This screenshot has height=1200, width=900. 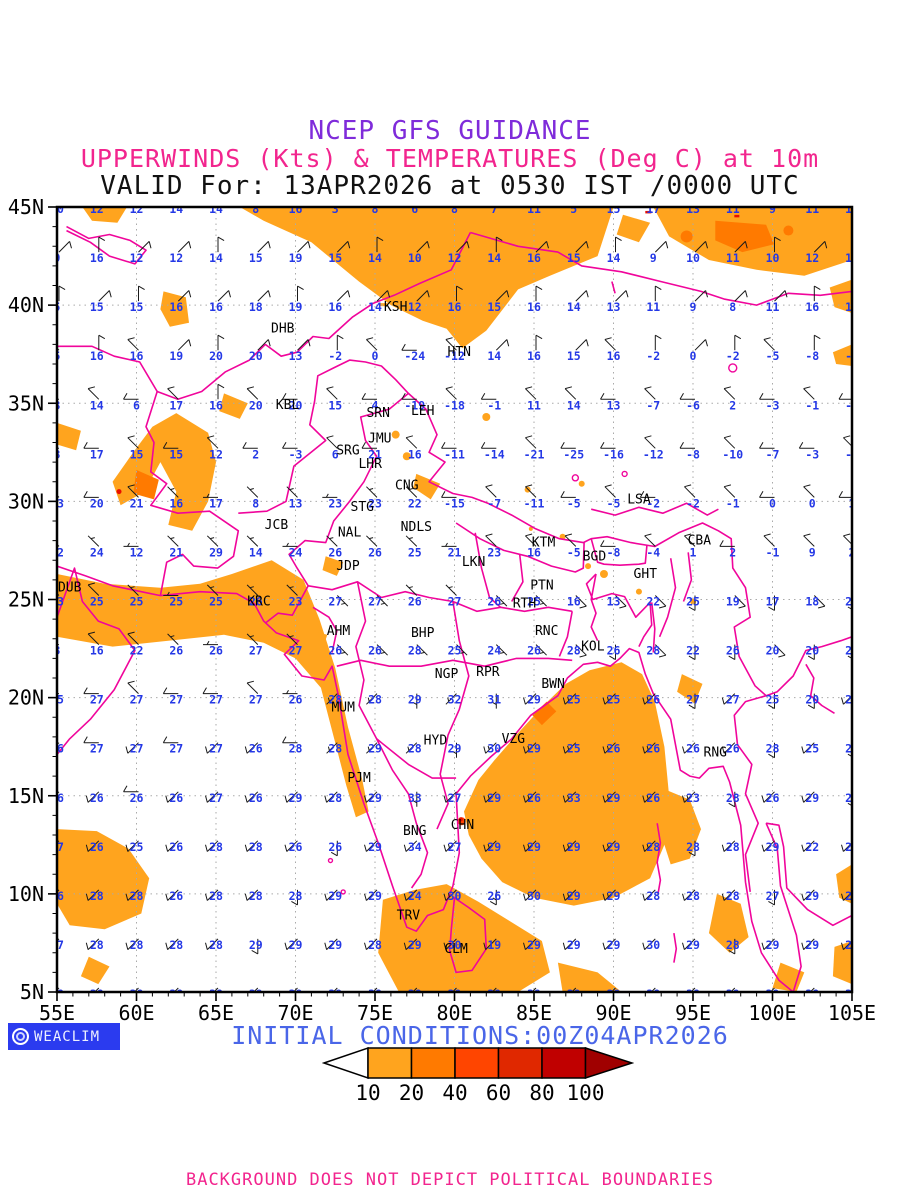 What do you see at coordinates (363, 507) in the screenshot?
I see `city-label: STG` at bounding box center [363, 507].